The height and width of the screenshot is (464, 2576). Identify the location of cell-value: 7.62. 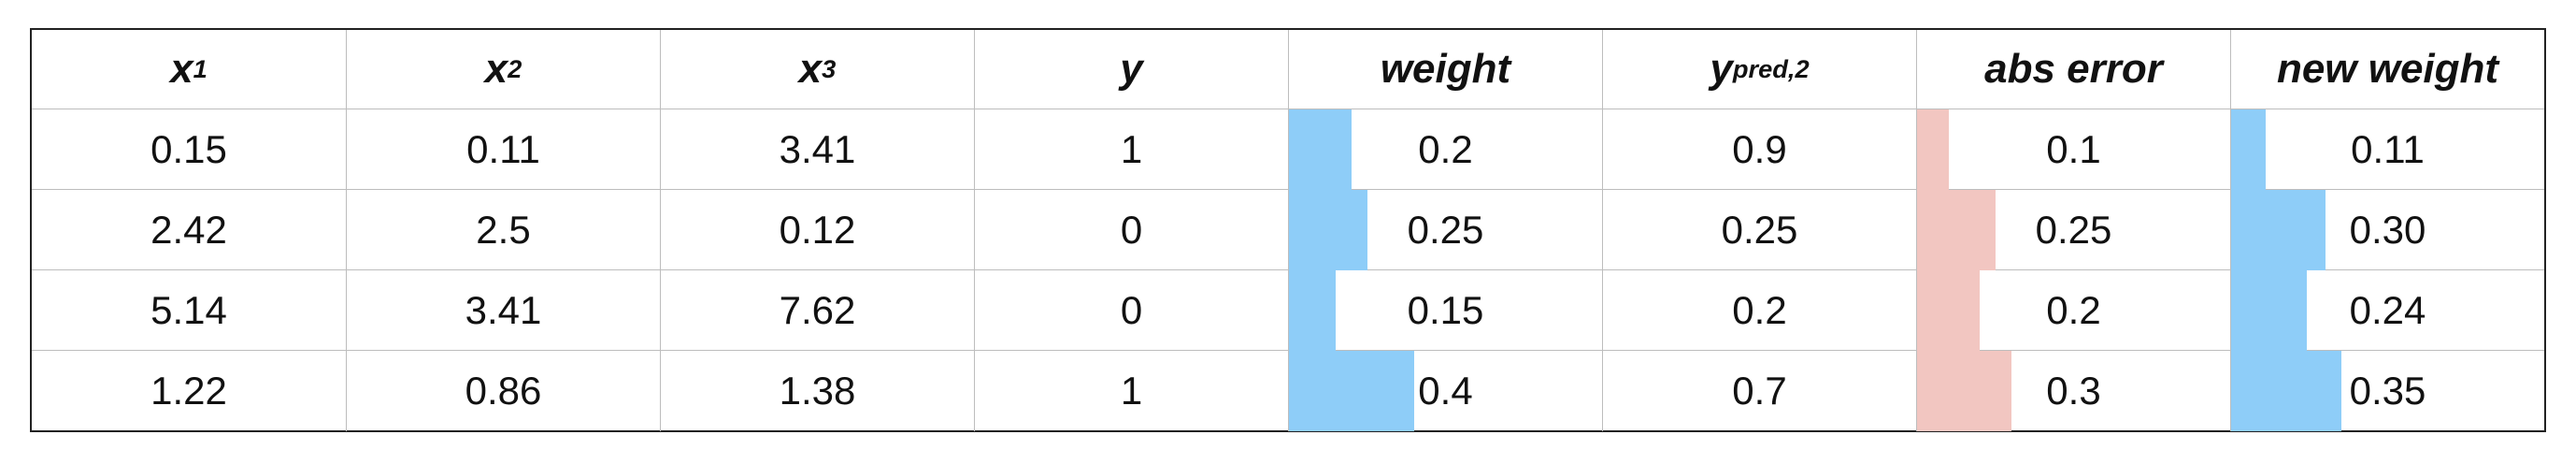
(817, 310).